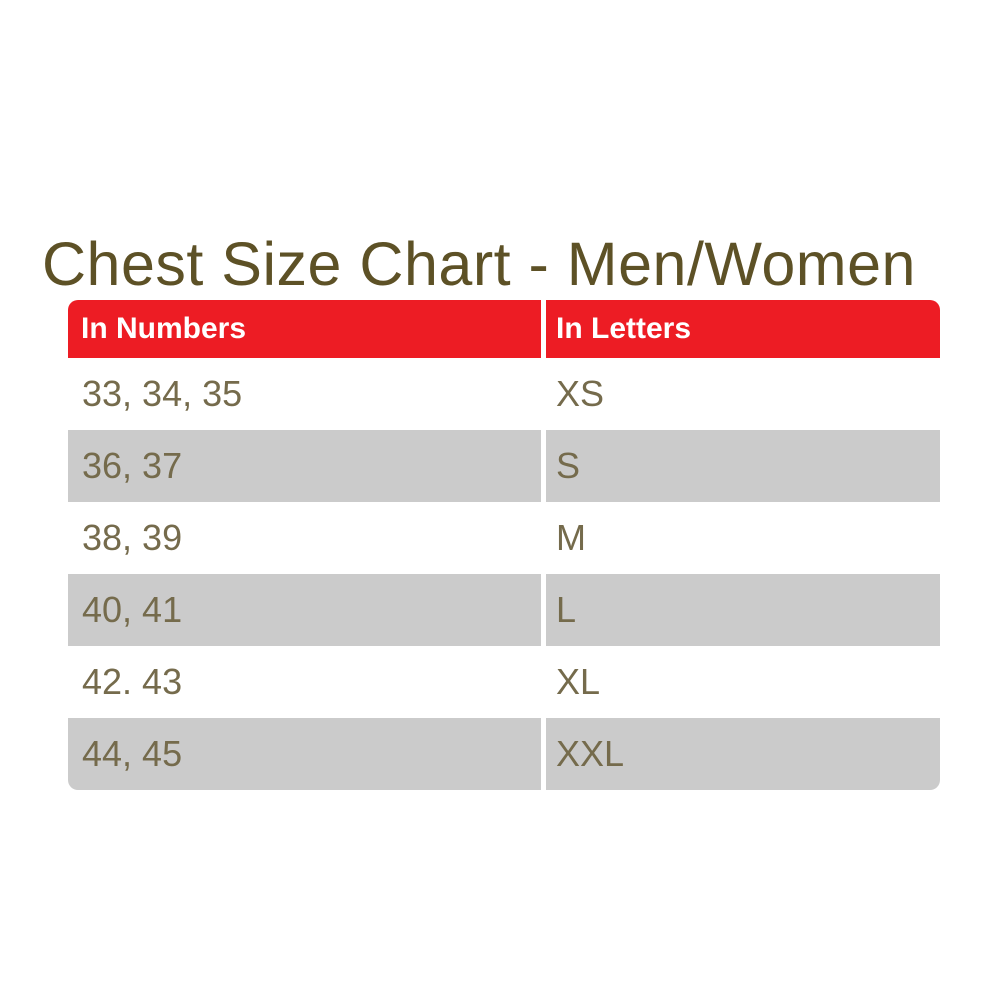 This screenshot has height=1000, width=1000. I want to click on page-title: Chest Size Chart - Men/Women, so click(479, 263).